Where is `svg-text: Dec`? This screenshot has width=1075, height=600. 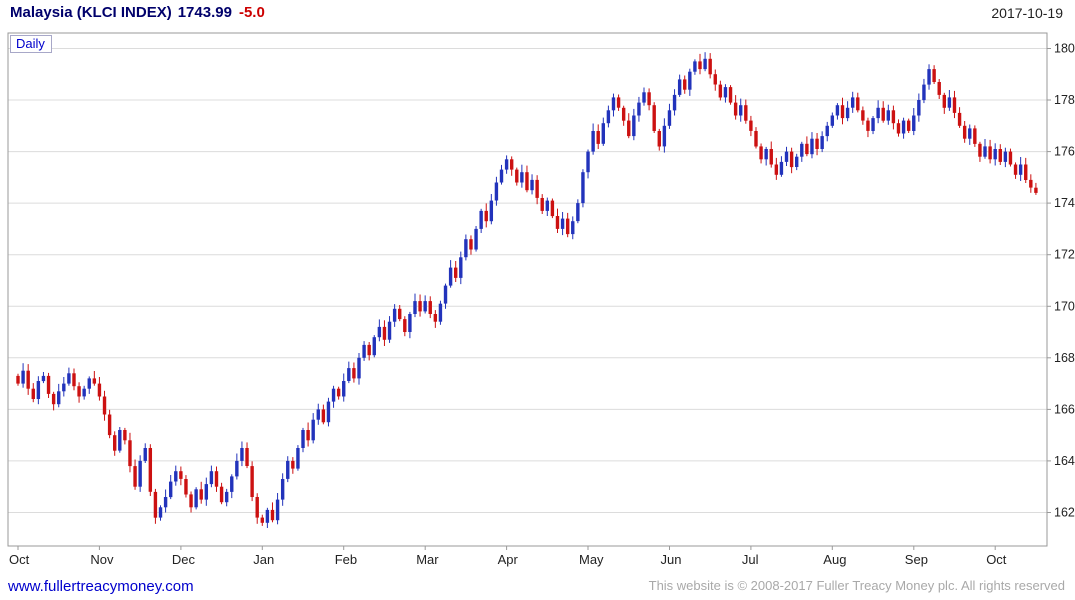 svg-text: Dec is located at coordinates (184, 559).